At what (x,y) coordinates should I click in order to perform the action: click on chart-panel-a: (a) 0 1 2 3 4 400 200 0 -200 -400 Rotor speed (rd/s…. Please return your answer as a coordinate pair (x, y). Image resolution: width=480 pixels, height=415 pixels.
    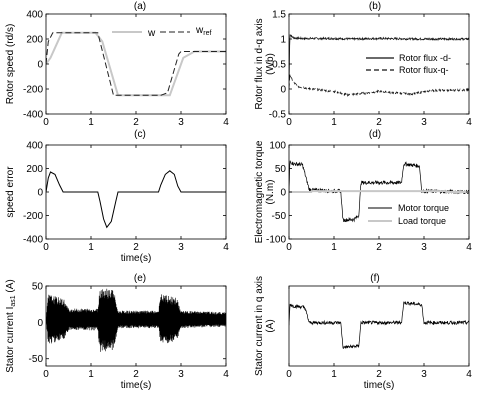
    Looking at the image, I should click on (117, 64).